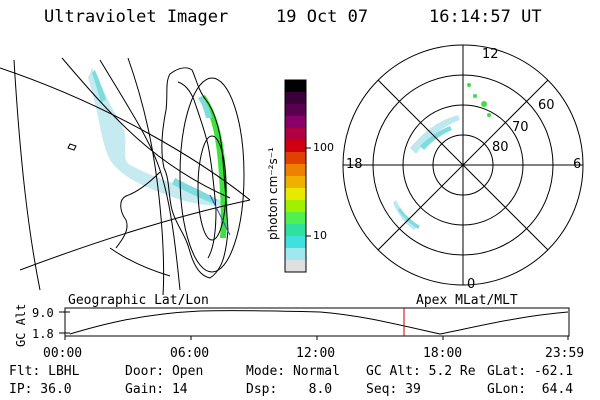  I want to click on aurora-arc-left, so click(155, 137).